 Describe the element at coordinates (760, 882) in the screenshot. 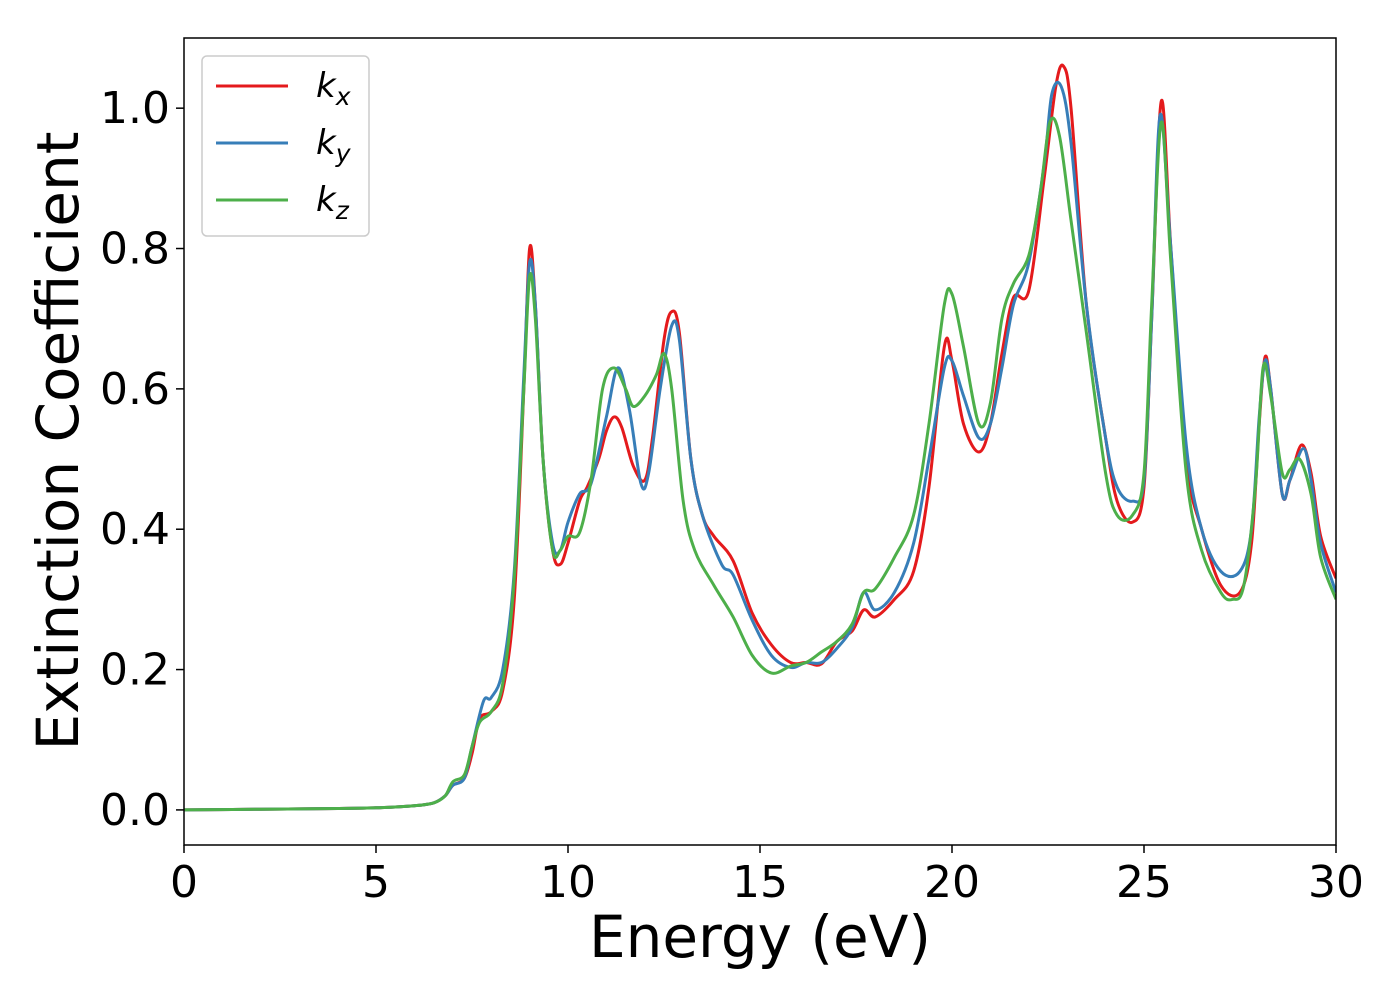

I see `x-tick-label: 15` at that location.